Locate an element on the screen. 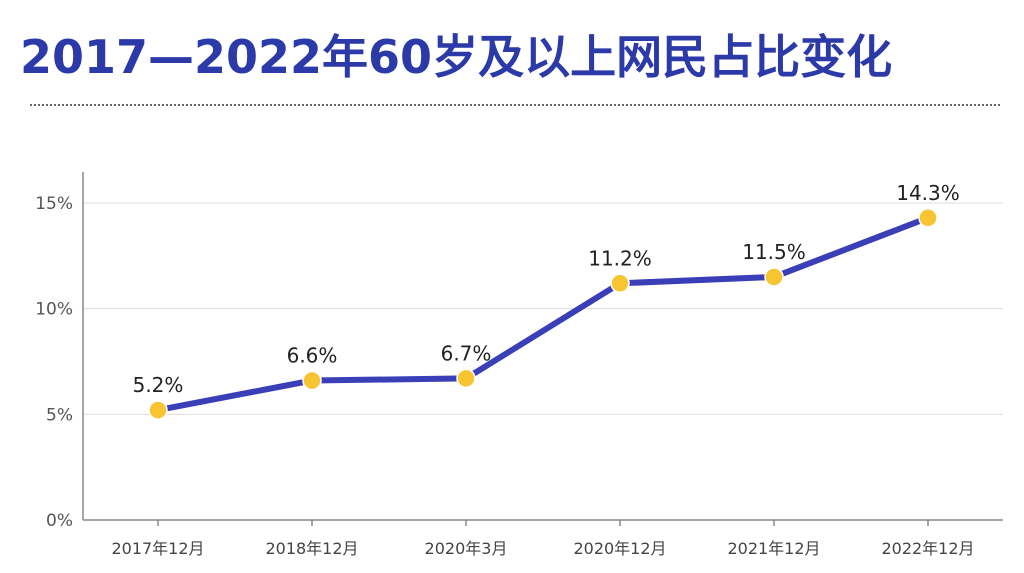 This screenshot has width=1024, height=573. y-tick-label: 5% is located at coordinates (59, 415).